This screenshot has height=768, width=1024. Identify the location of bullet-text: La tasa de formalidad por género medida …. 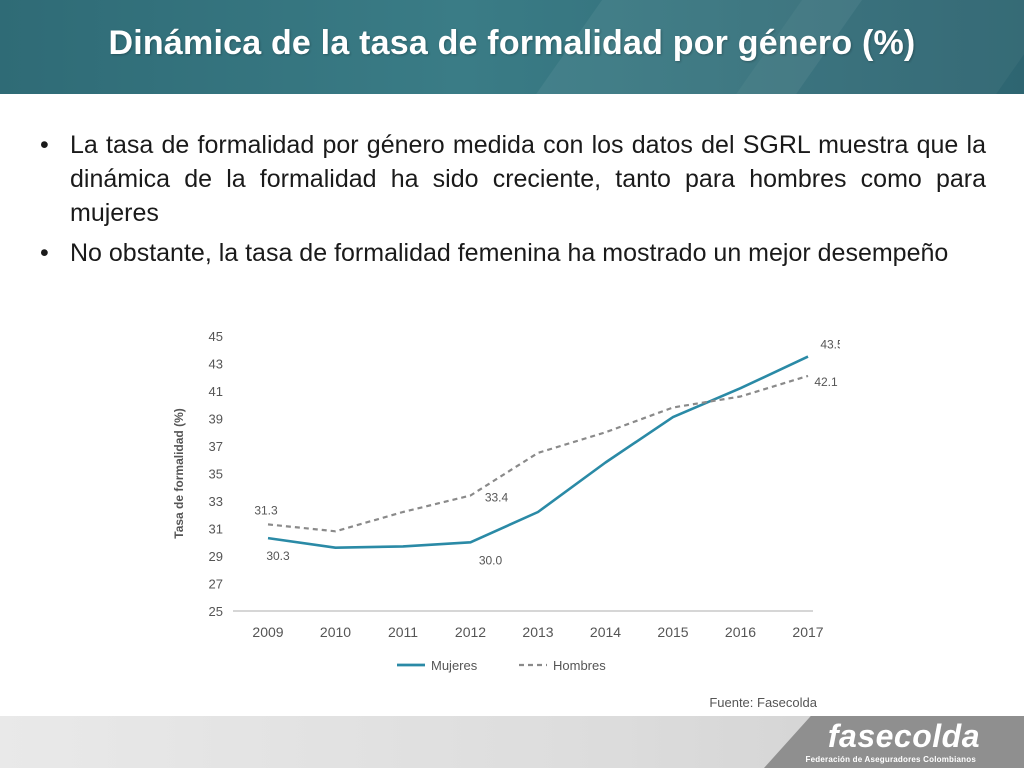
(528, 179).